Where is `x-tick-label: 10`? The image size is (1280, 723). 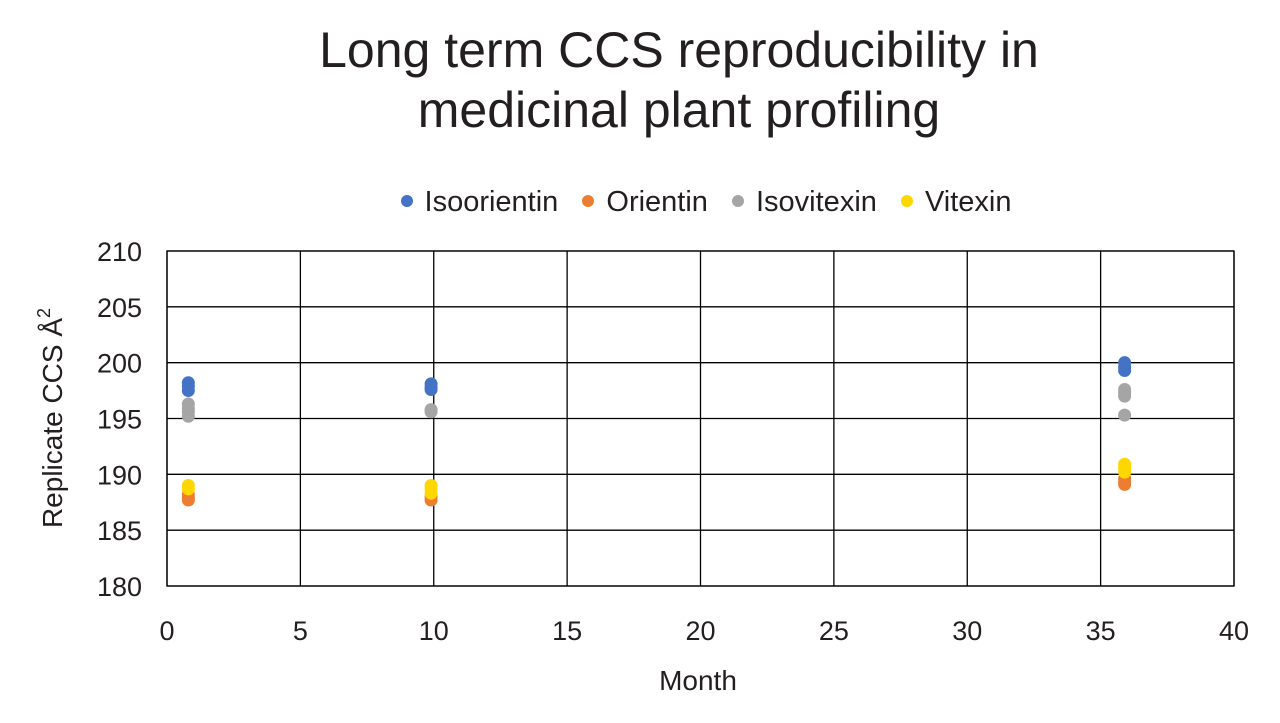 x-tick-label: 10 is located at coordinates (434, 631).